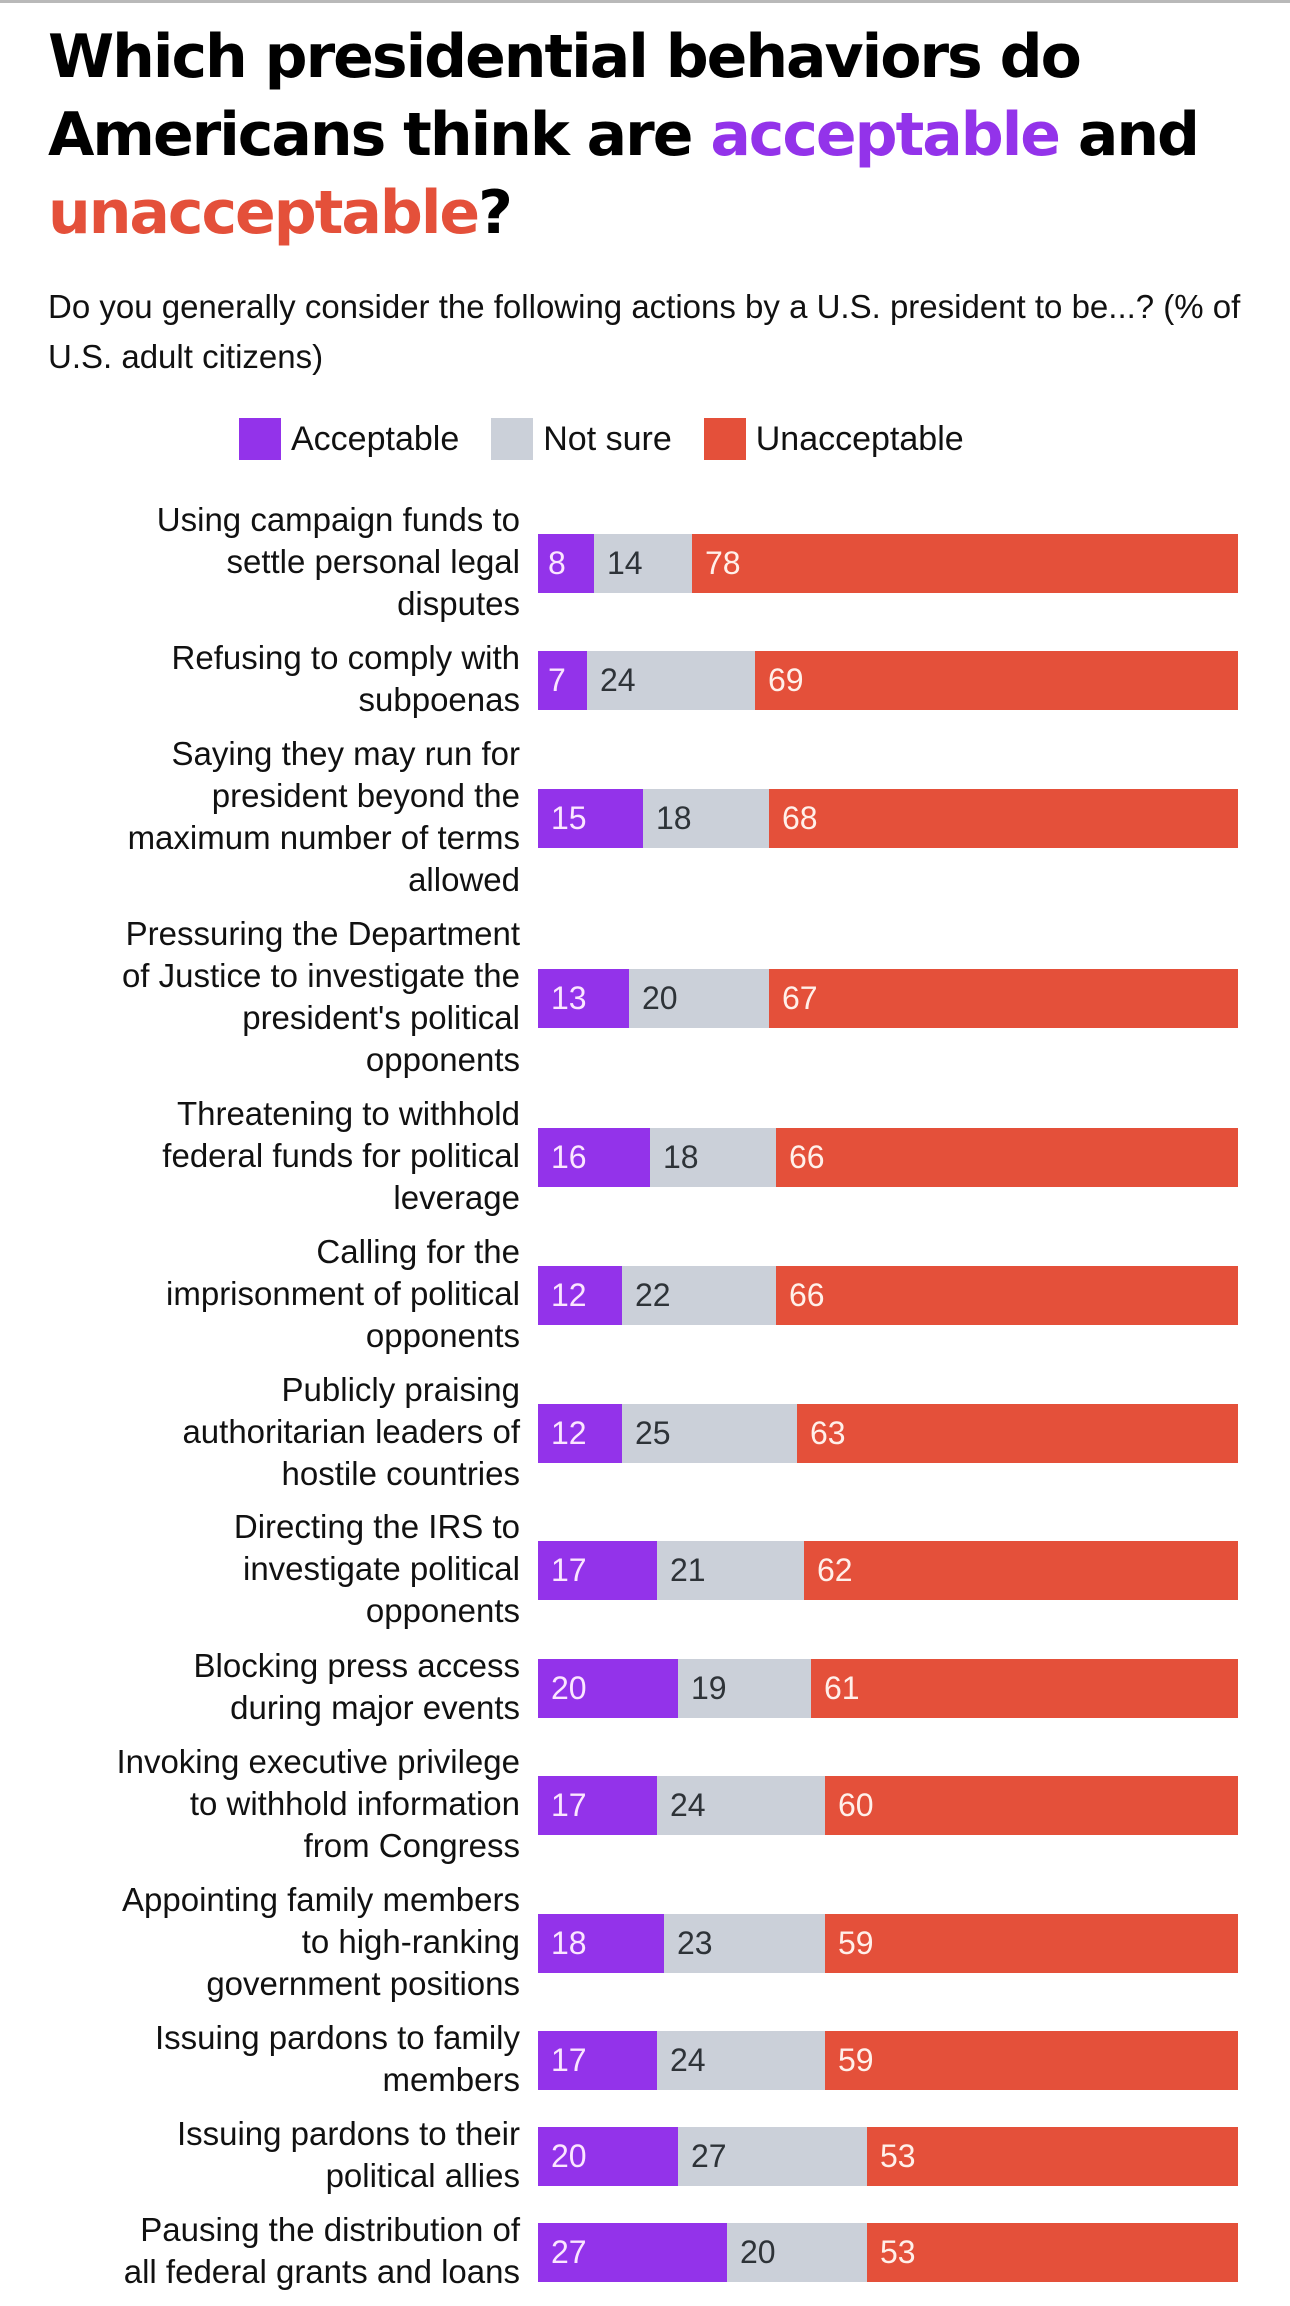 The image size is (1290, 2306). I want to click on category-label-line: members, so click(451, 2079).